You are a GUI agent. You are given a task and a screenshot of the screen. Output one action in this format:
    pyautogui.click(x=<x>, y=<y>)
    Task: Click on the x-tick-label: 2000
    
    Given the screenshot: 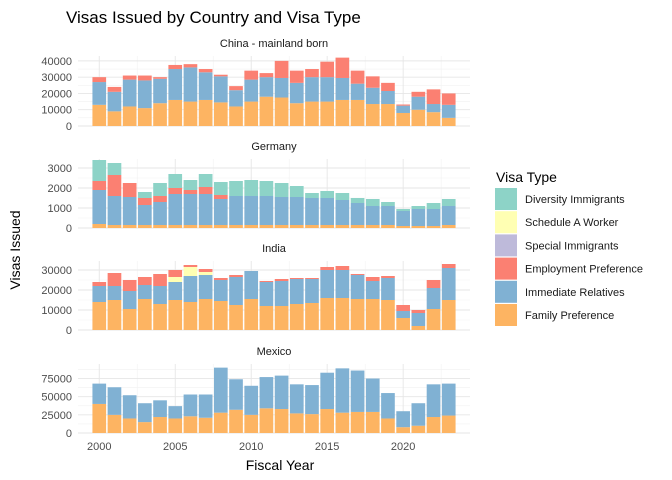 What is the action you would take?
    pyautogui.click(x=99, y=447)
    